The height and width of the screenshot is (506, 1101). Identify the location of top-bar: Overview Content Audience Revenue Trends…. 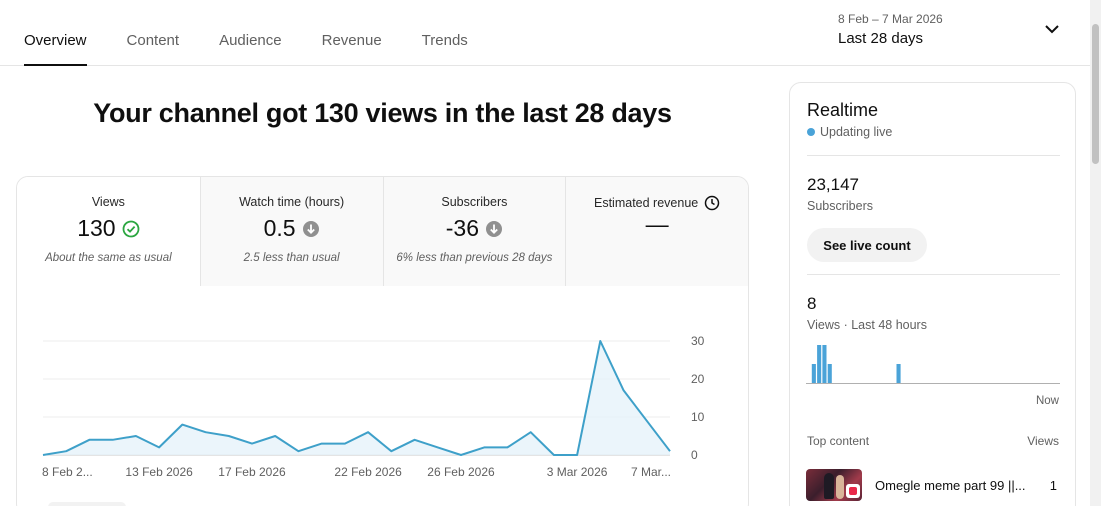
(545, 33).